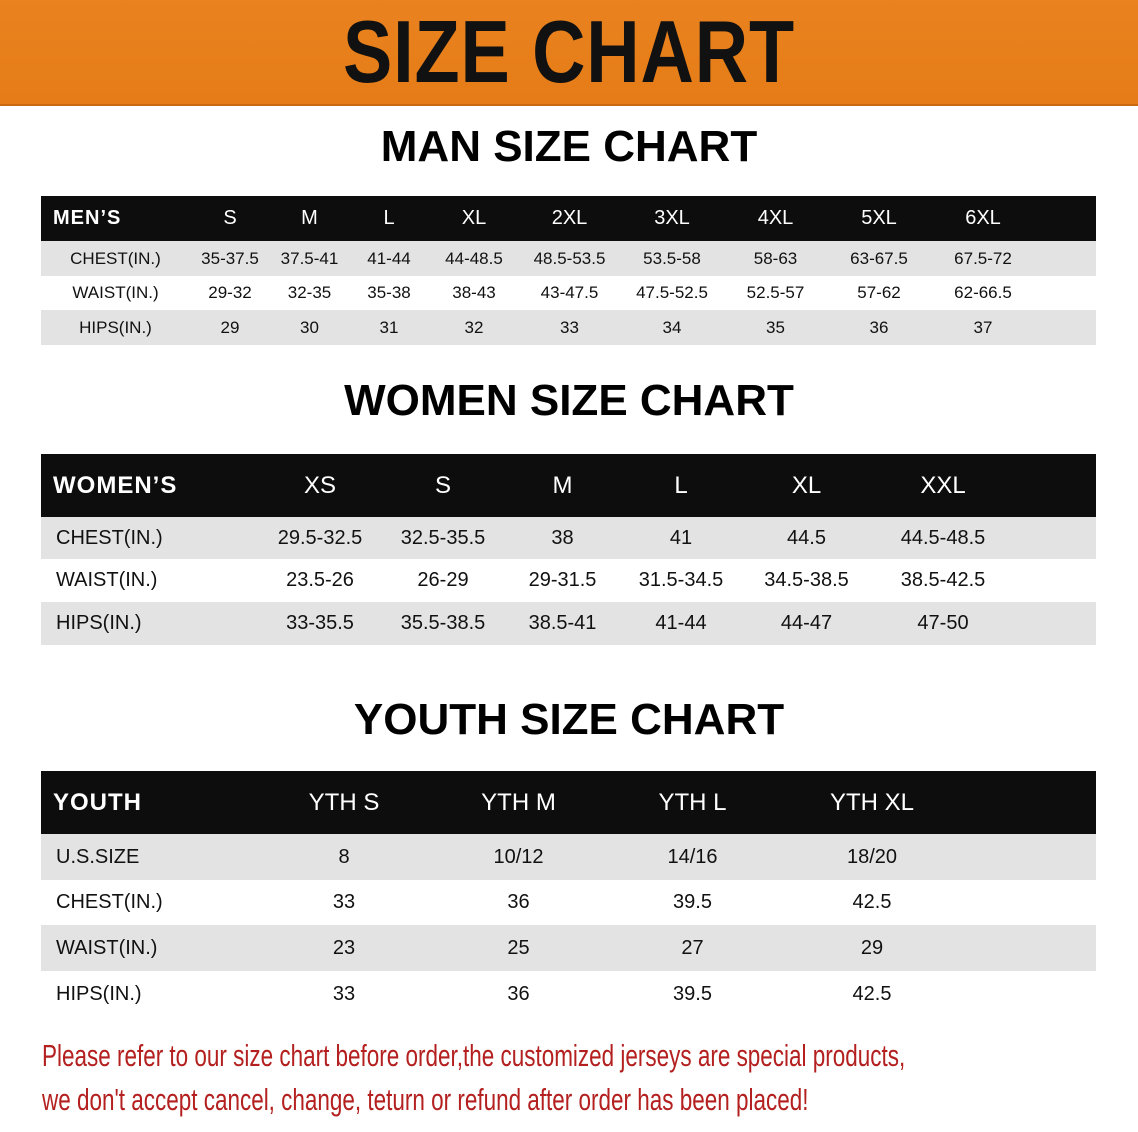 The width and height of the screenshot is (1138, 1132). I want to click on size-header: M, so click(562, 485).